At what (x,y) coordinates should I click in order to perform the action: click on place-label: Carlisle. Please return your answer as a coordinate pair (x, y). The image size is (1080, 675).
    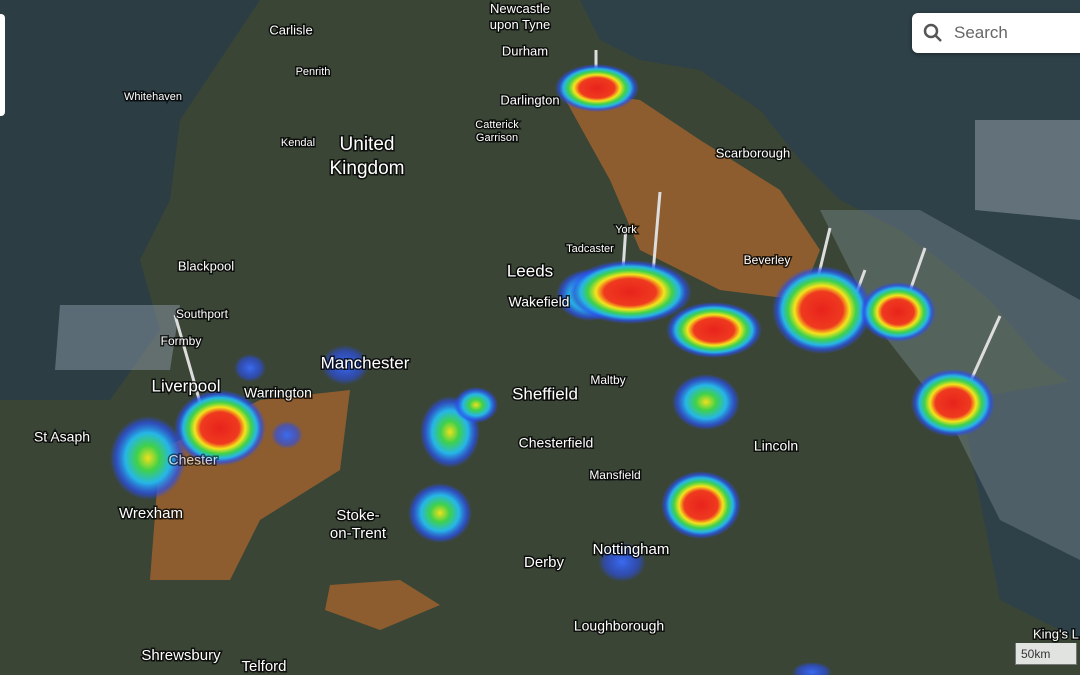
    Looking at the image, I should click on (290, 29).